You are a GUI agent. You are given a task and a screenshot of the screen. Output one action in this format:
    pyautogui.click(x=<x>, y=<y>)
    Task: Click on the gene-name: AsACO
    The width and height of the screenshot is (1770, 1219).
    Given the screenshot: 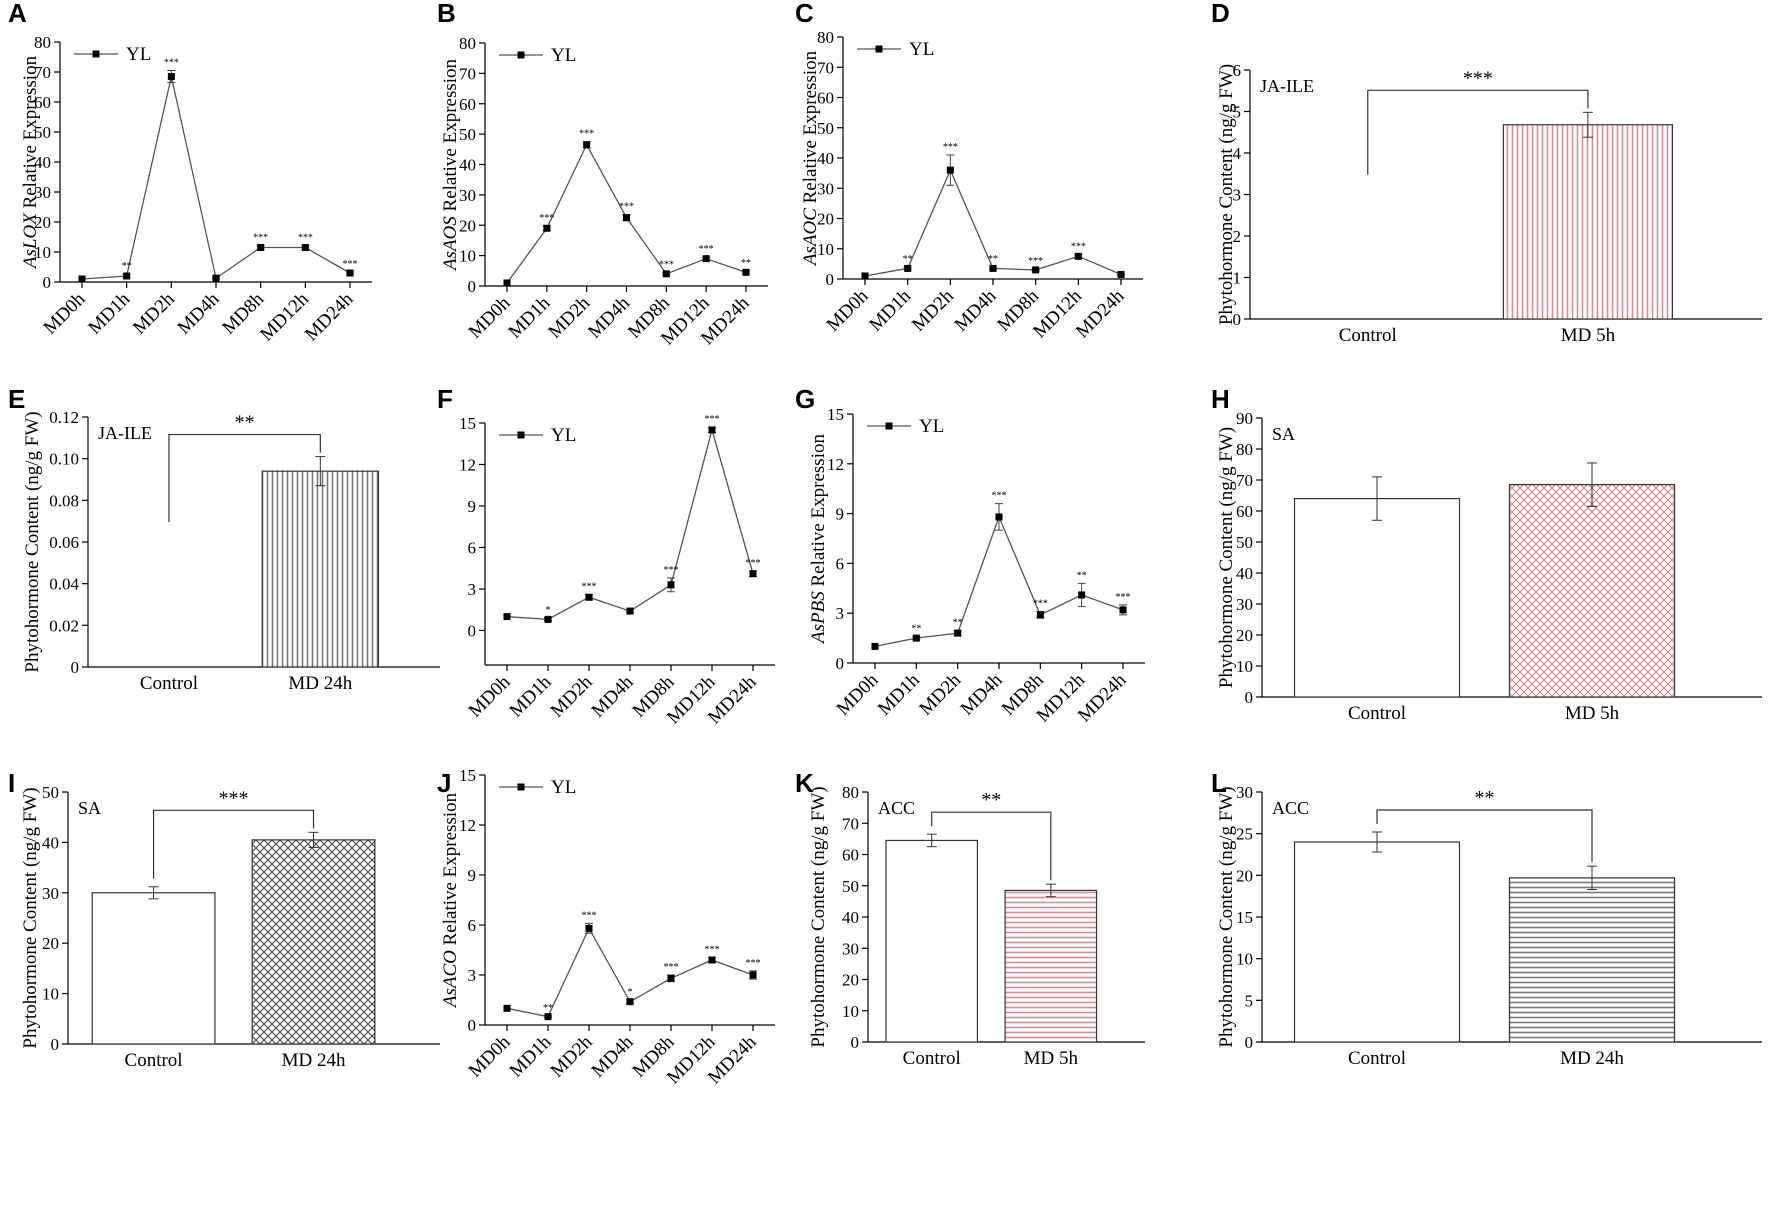 What is the action you would take?
    pyautogui.click(x=450, y=979)
    